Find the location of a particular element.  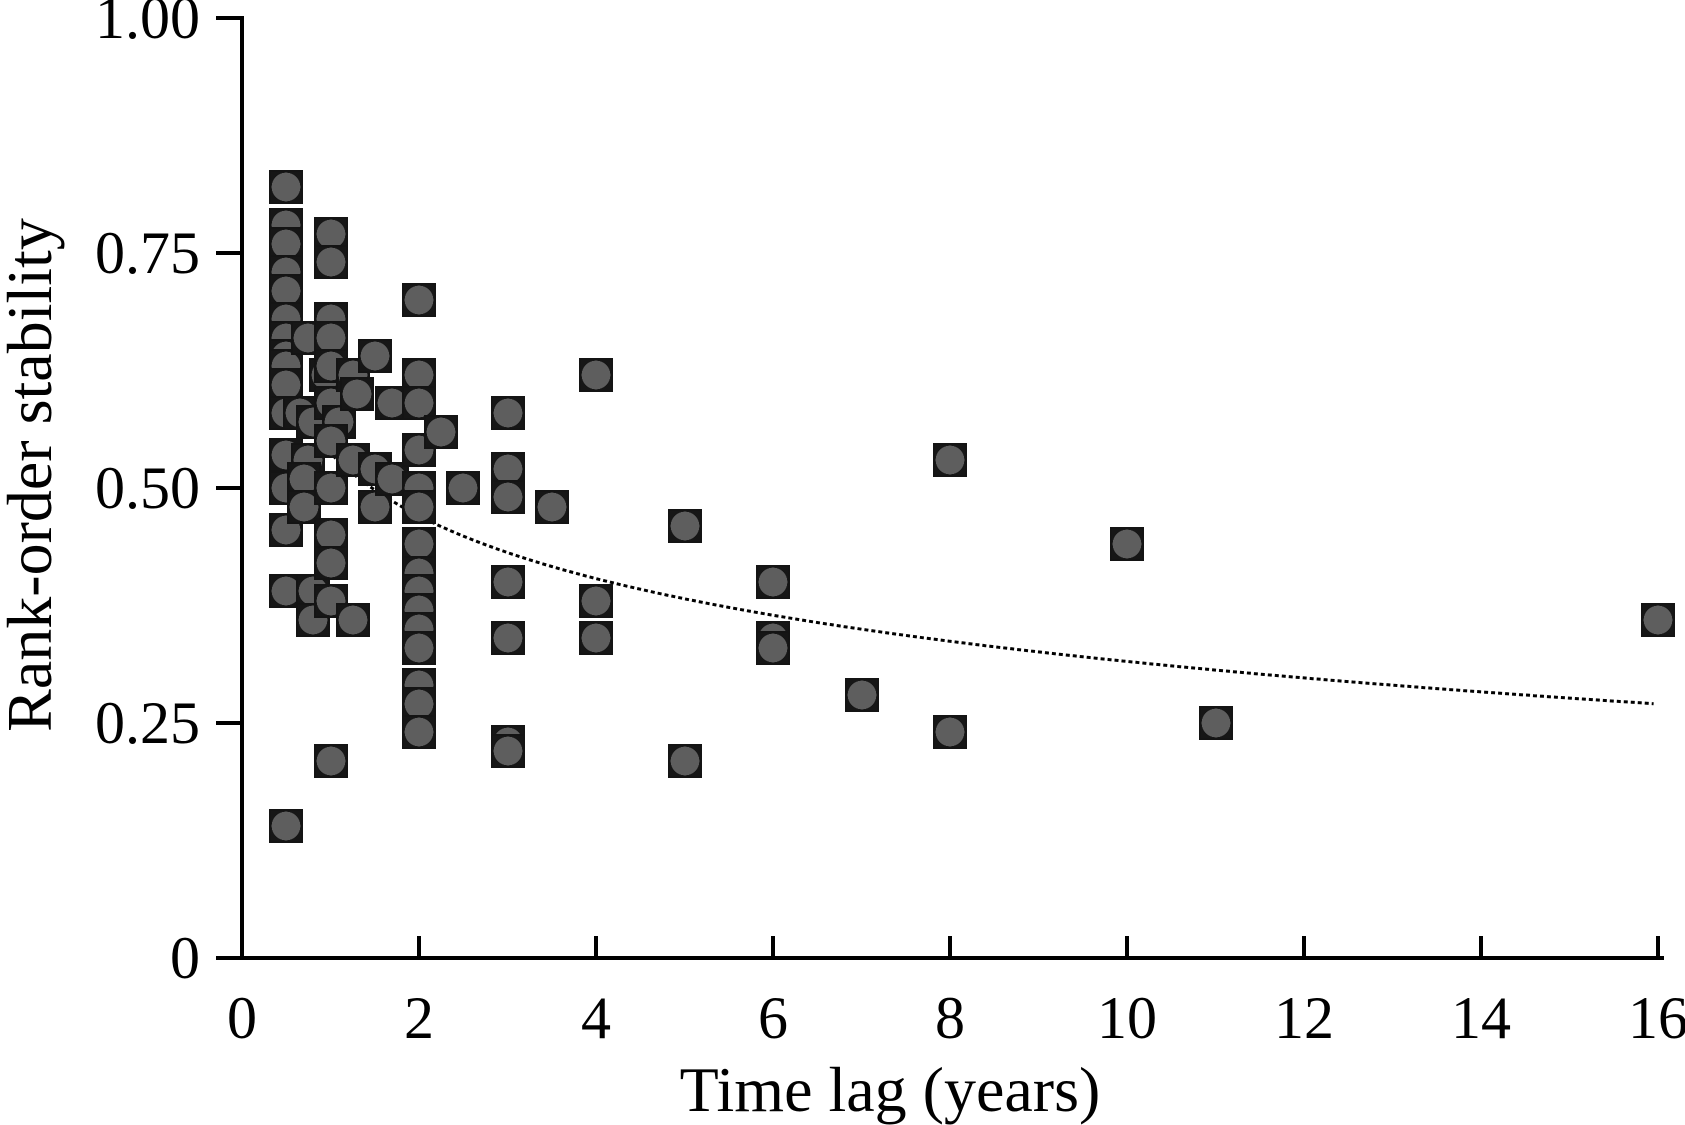

x-tick-label: 8 is located at coordinates (950, 1018).